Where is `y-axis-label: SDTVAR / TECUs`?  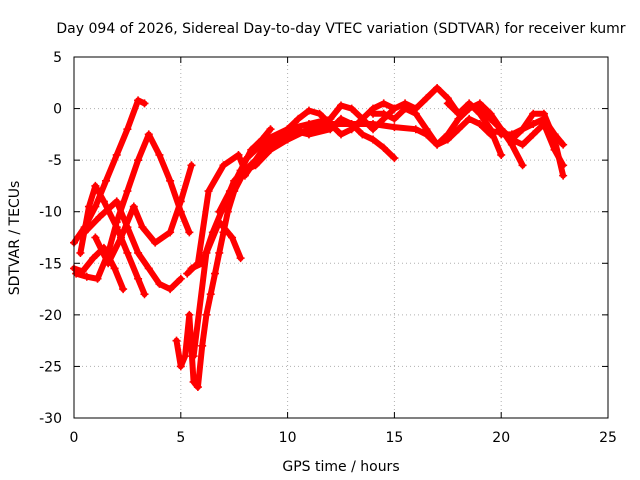 y-axis-label: SDTVAR / TECUs is located at coordinates (15, 238).